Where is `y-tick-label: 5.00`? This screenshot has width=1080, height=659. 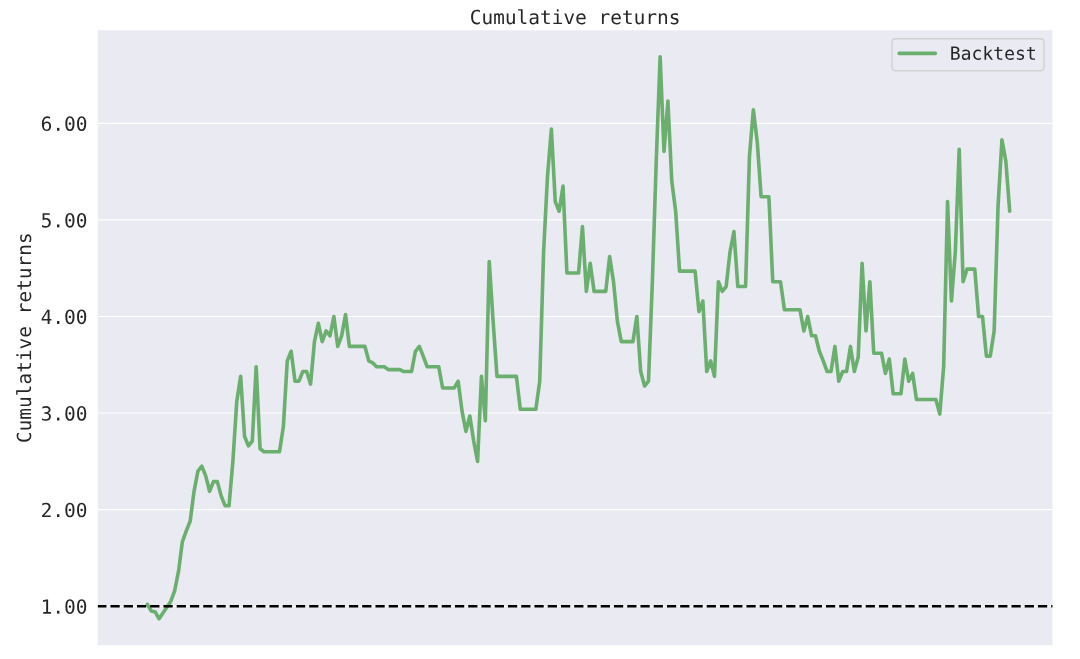
y-tick-label: 5.00 is located at coordinates (64, 220).